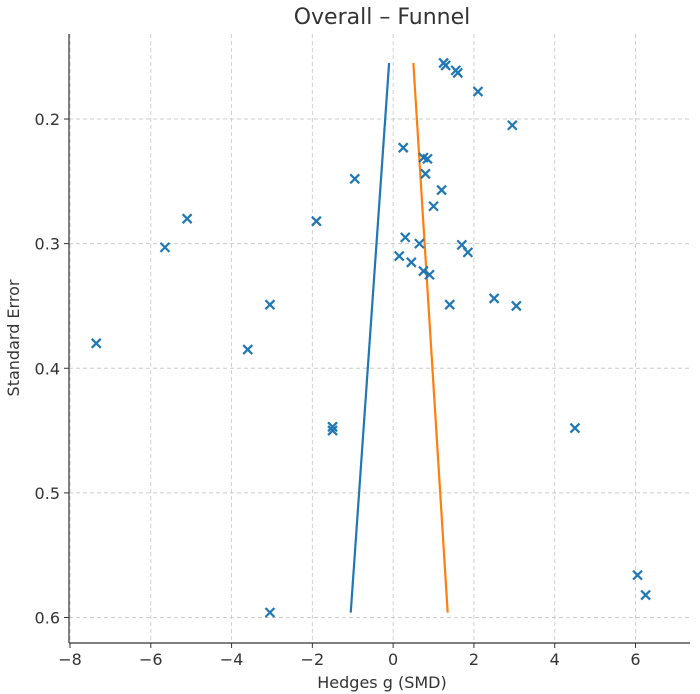  Describe the element at coordinates (13, 337) in the screenshot. I see `y-axis-label: Standard Error` at that location.